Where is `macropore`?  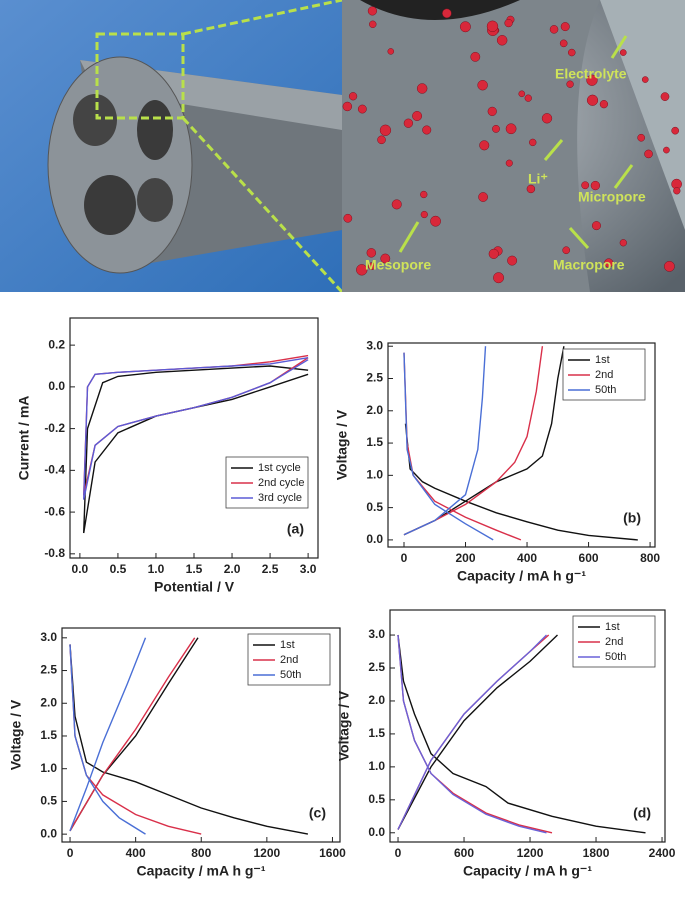 macropore is located at coordinates (440, 10).